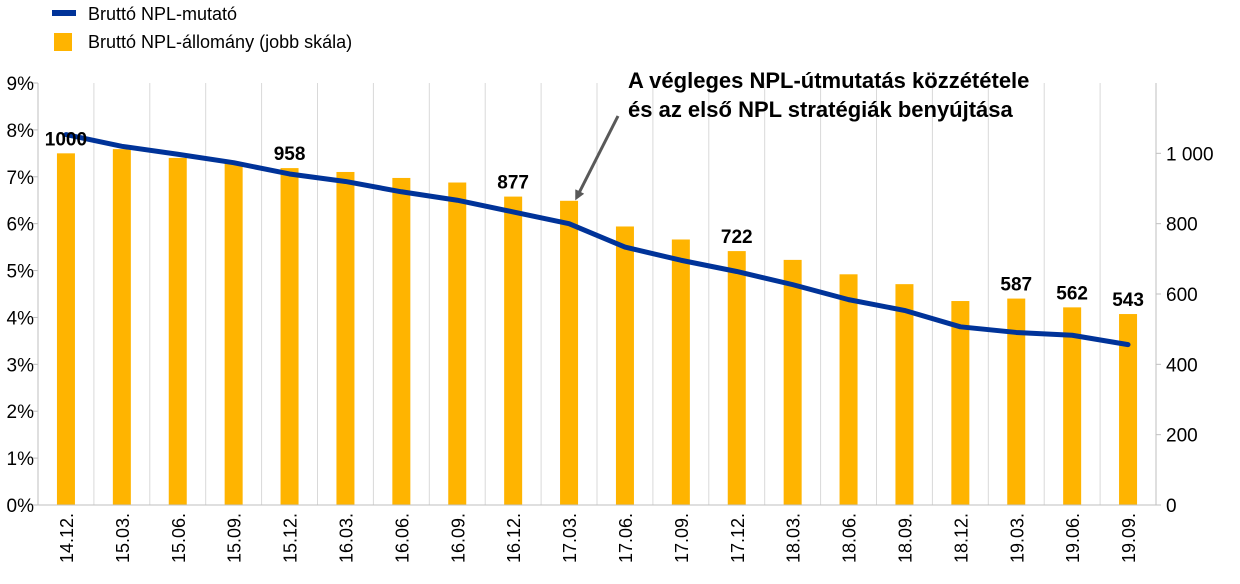  Describe the element at coordinates (21, 318) in the screenshot. I see `left-tick-label: 4%` at that location.